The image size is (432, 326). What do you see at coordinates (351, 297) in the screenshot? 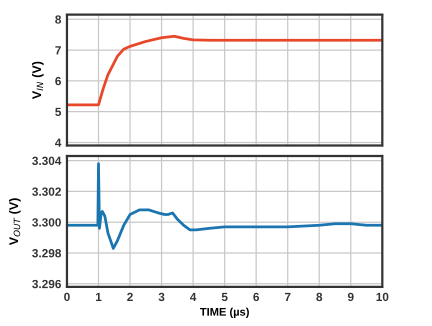
I see `x-tick-label: 9` at bounding box center [351, 297].